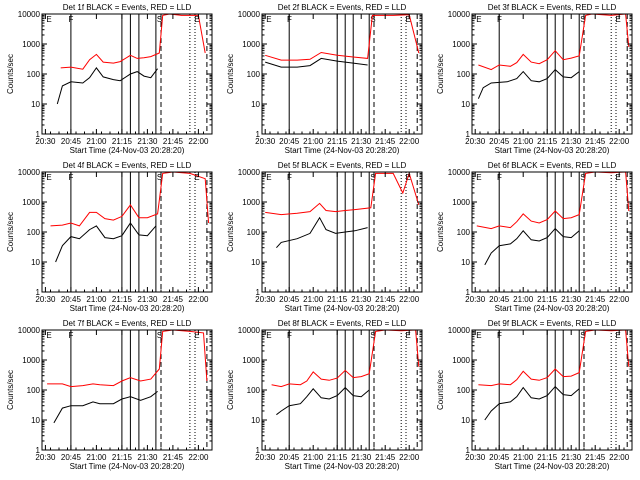 The image size is (640, 480). What do you see at coordinates (342, 37) in the screenshot?
I see `lld-series-line` at bounding box center [342, 37].